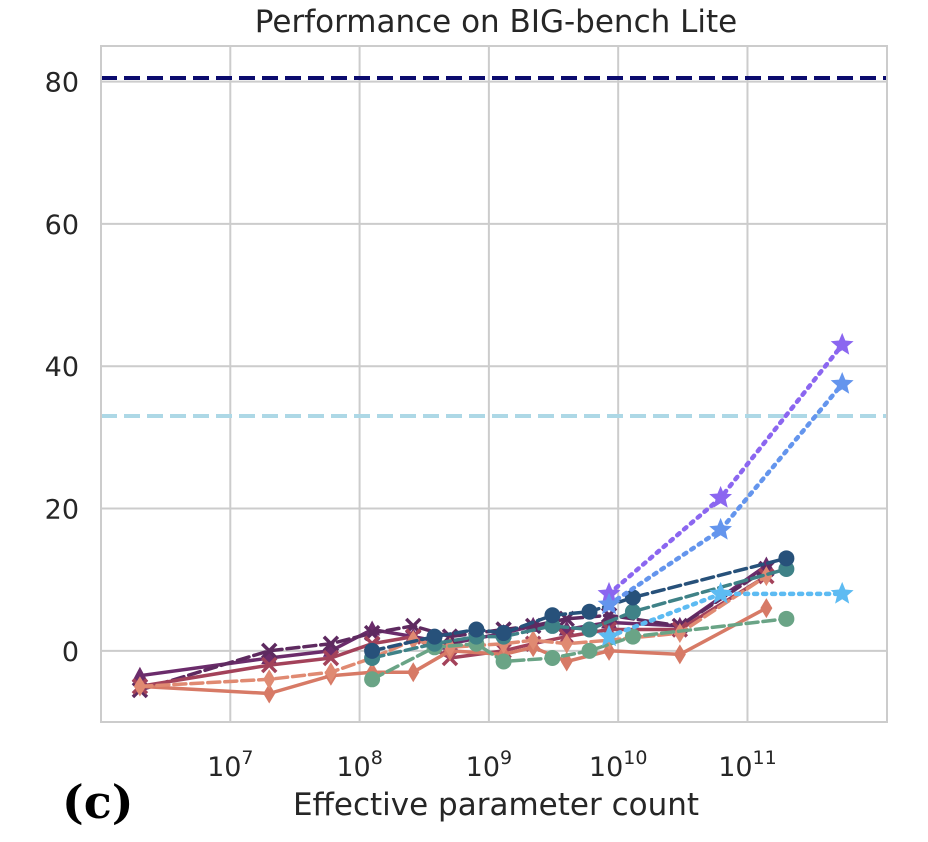 Image resolution: width=928 pixels, height=842 pixels. I want to click on y-tick-label: 80, so click(62, 83).